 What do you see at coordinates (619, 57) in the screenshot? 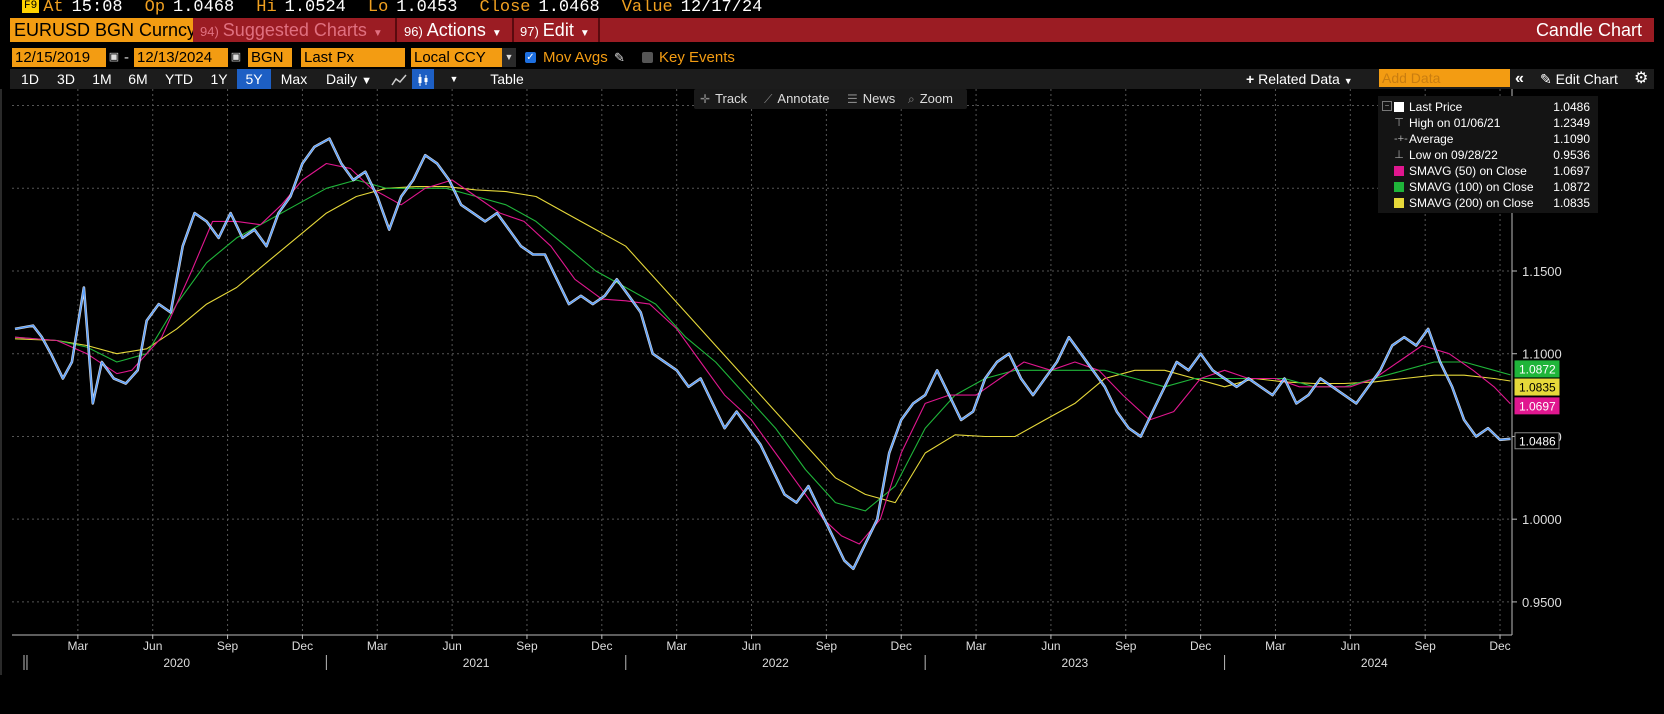
I see `pencil-icon: ✎` at bounding box center [619, 57].